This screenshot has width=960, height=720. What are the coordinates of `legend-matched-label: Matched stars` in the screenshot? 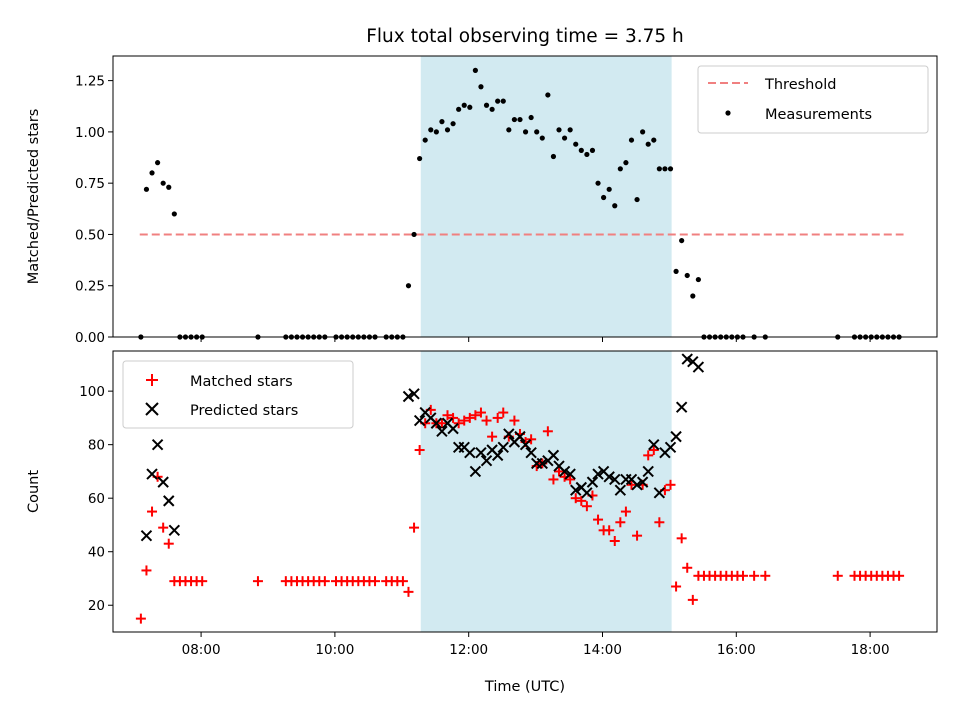 It's located at (241, 382).